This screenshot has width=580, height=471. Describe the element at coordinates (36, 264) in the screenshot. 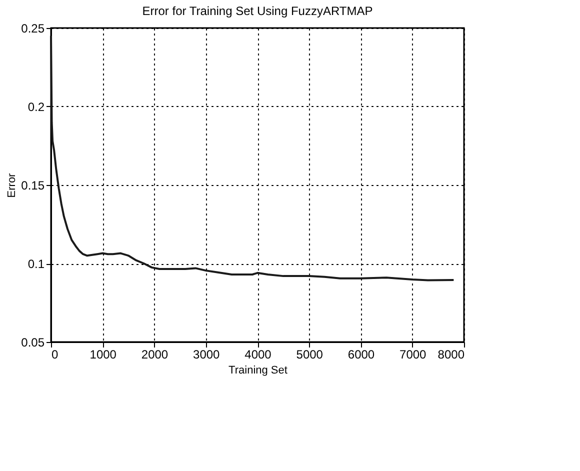

I see `y-tick-label: 0.1` at that location.